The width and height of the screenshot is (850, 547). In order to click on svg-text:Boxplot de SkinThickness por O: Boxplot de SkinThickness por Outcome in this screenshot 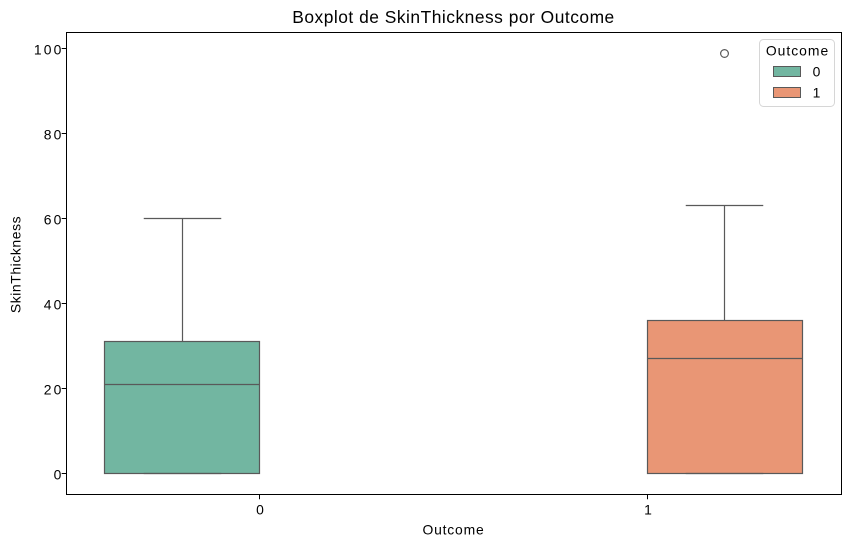, I will do `click(453, 17)`.